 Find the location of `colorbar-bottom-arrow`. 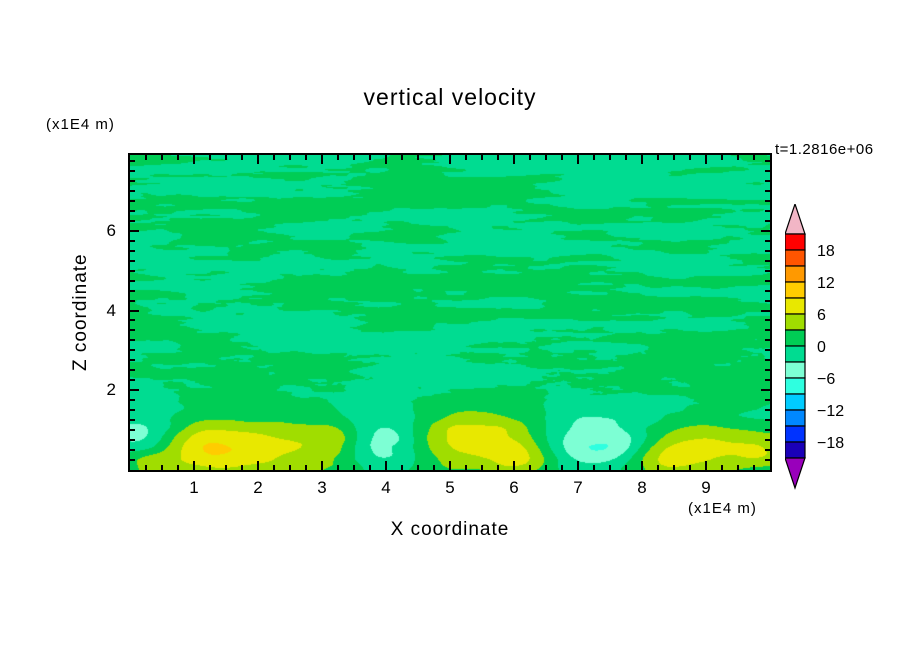

colorbar-bottom-arrow is located at coordinates (795, 473).